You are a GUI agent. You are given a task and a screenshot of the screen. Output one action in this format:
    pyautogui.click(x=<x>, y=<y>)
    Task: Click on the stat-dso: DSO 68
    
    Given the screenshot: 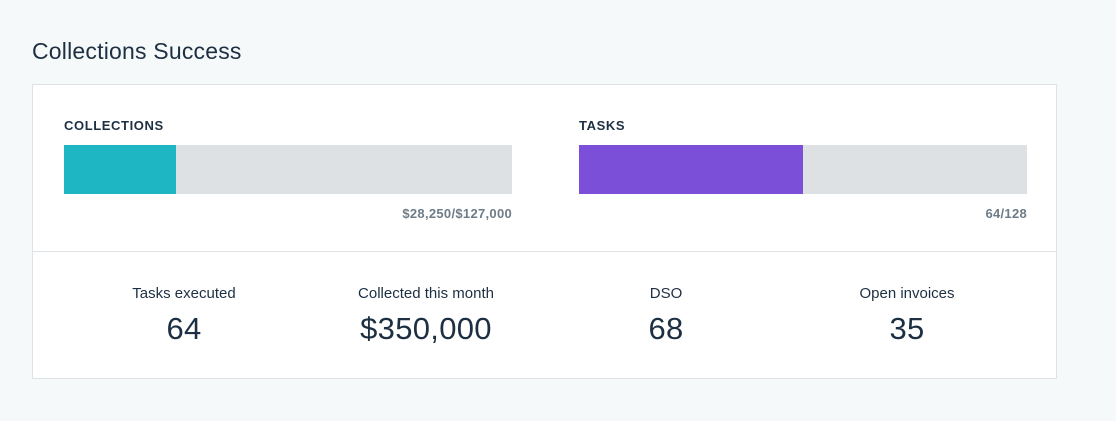 What is the action you would take?
    pyautogui.click(x=666, y=316)
    